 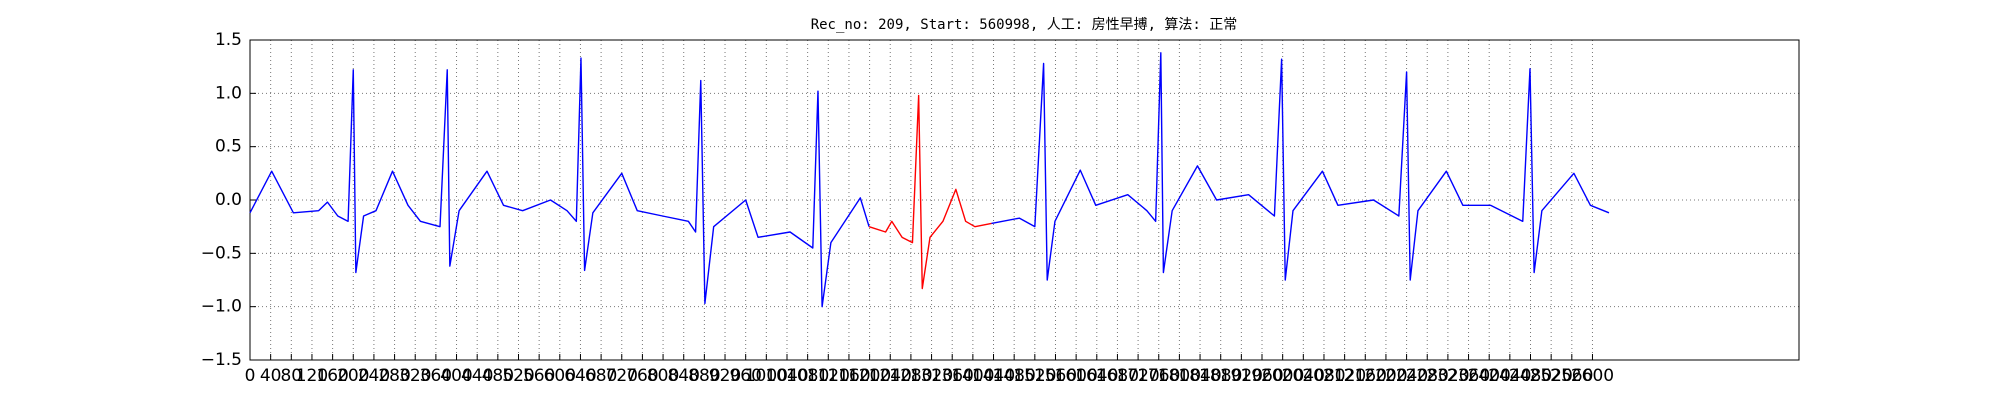 I want to click on x-tick-label: 560, so click(x=539, y=376).